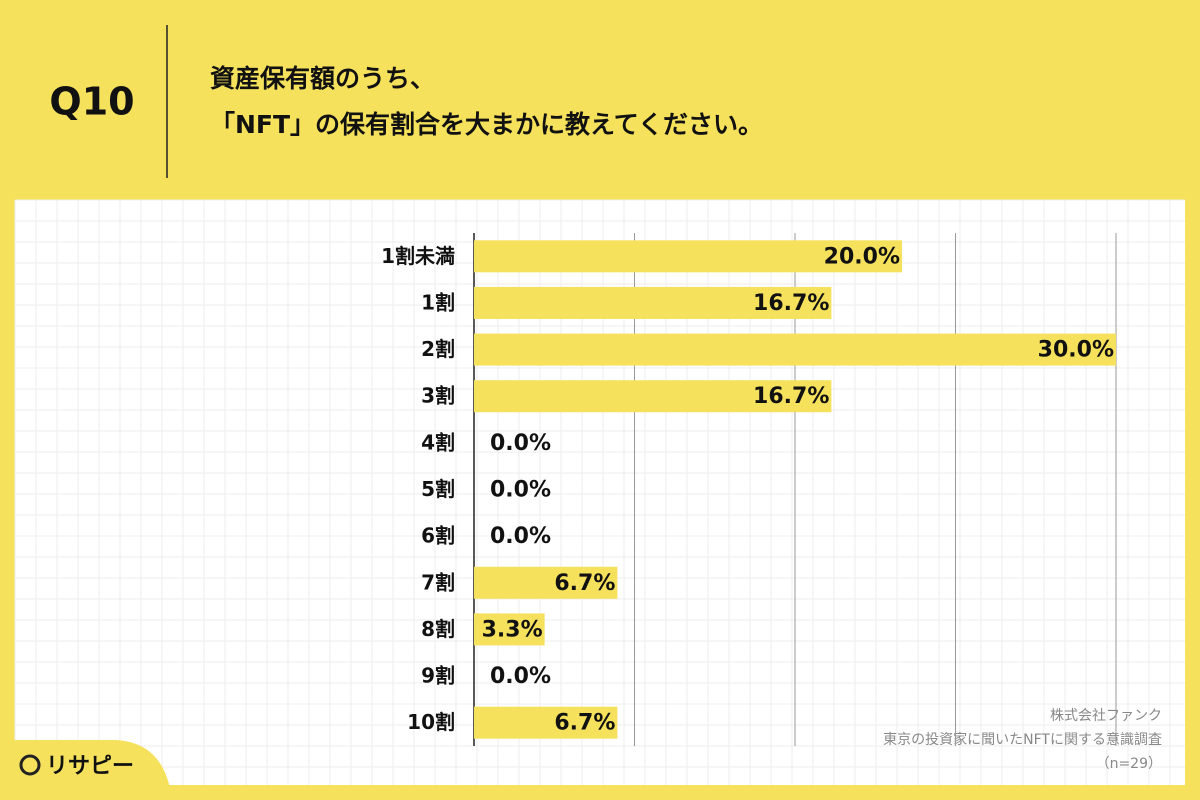 The height and width of the screenshot is (800, 1200). I want to click on question-number: Q10, so click(91, 102).